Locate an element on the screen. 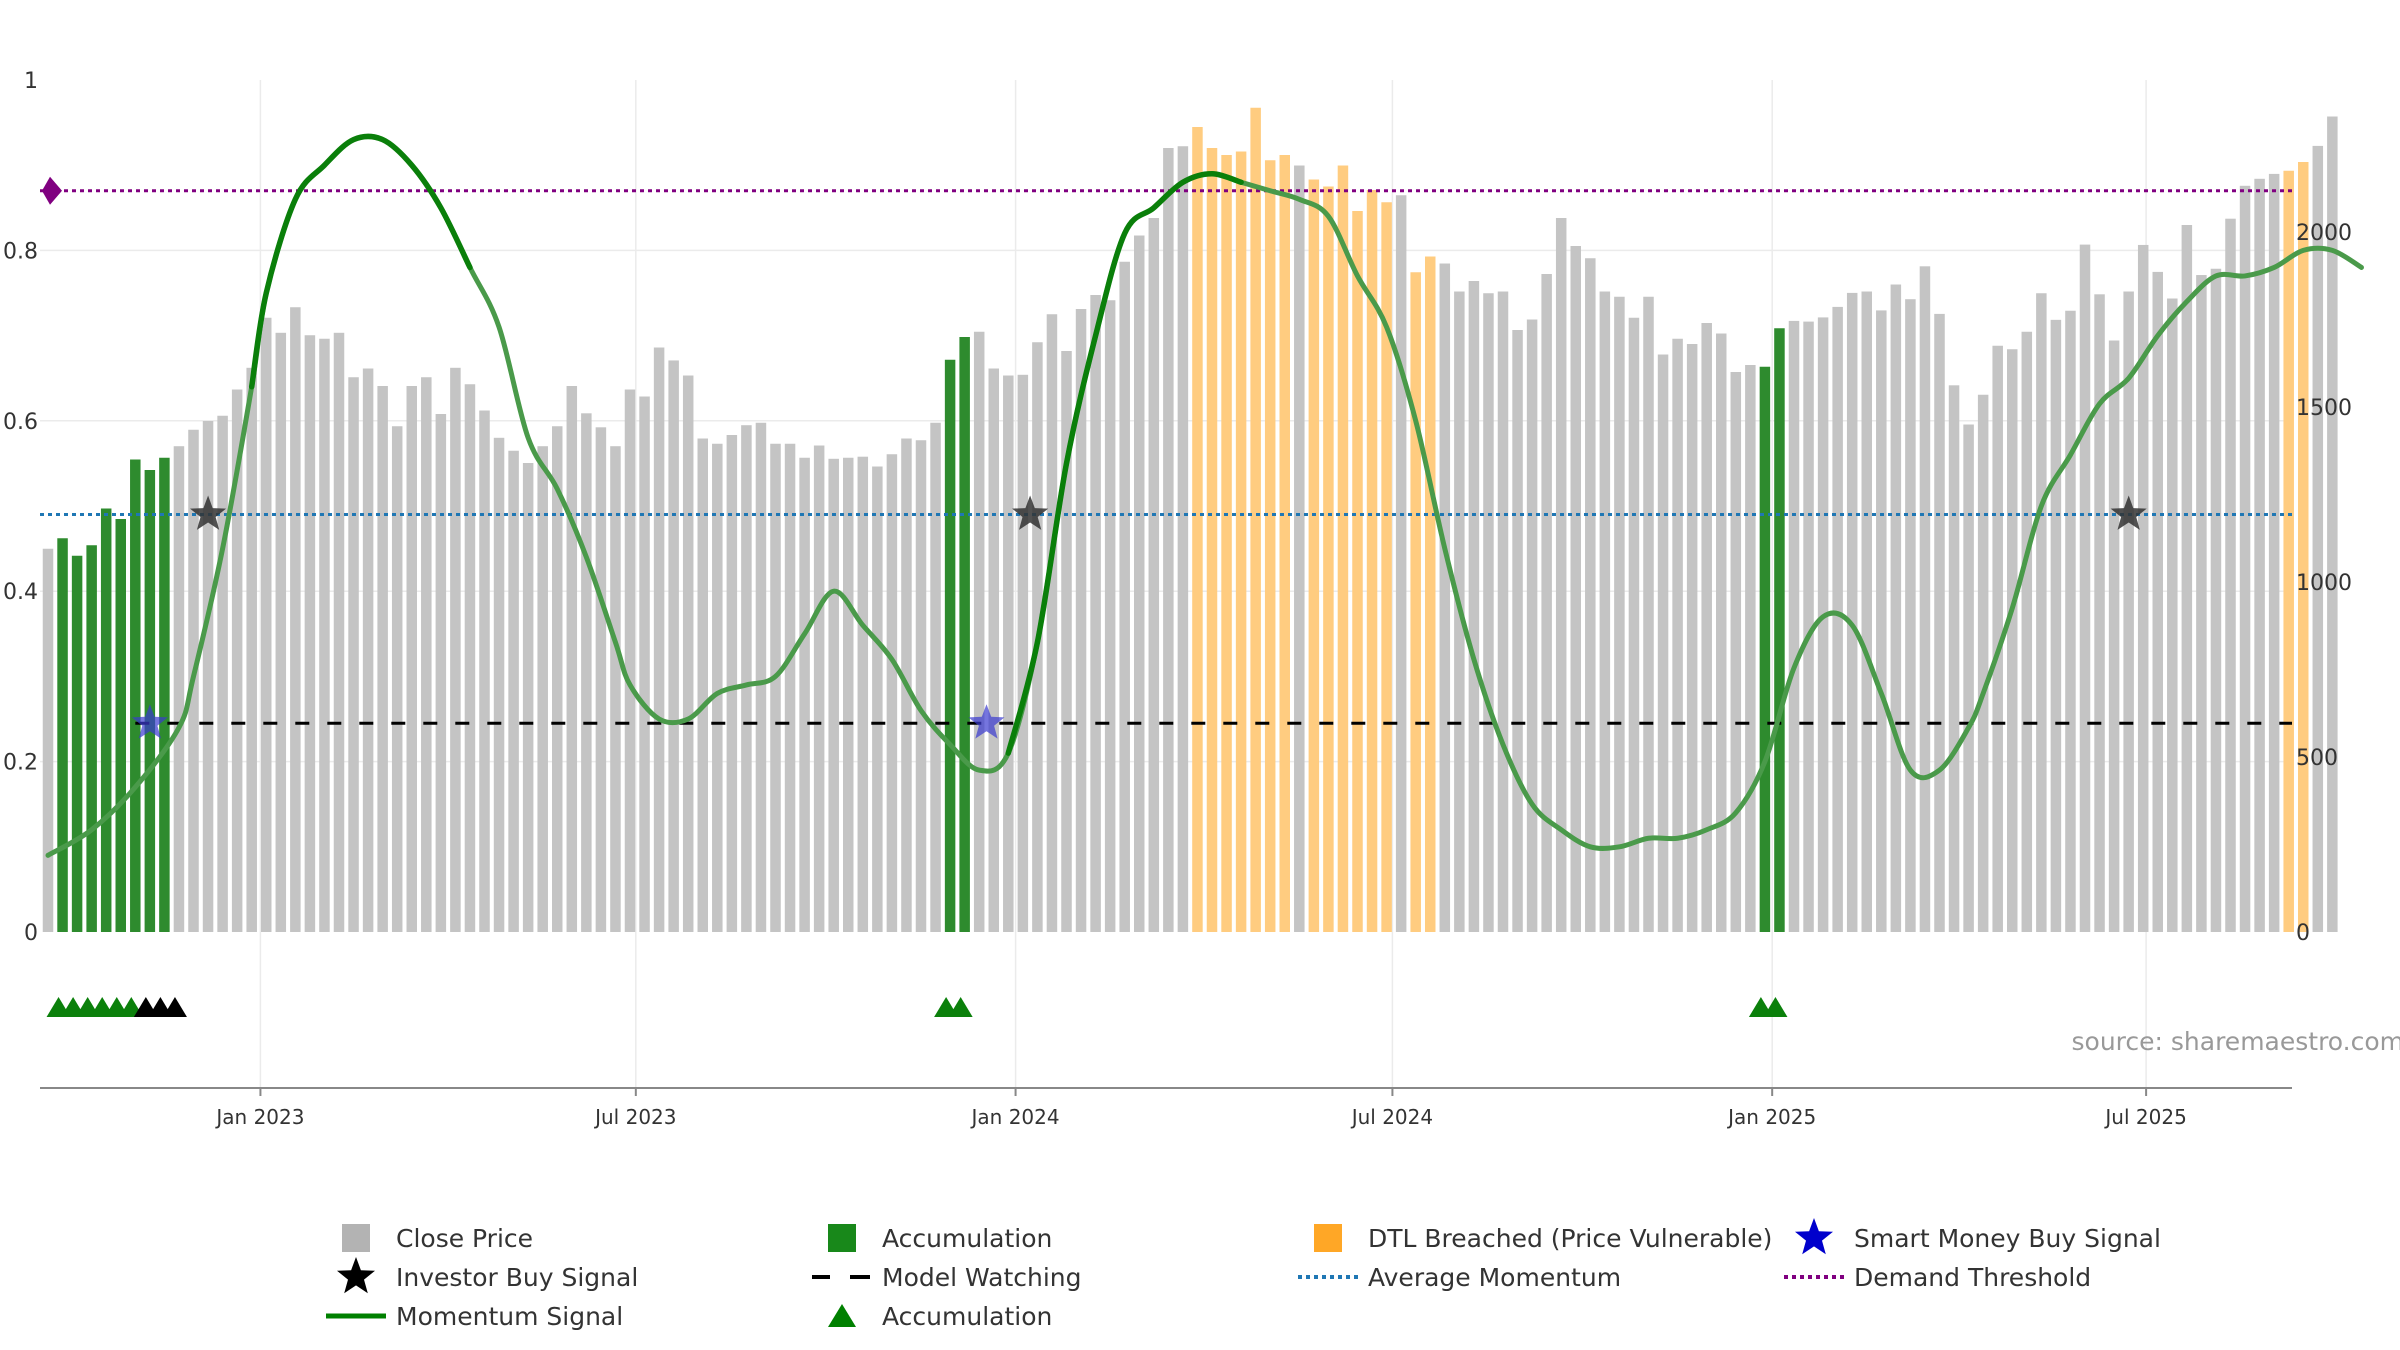 The image size is (2400, 1350). right-tick-label: 2000 is located at coordinates (2324, 233).